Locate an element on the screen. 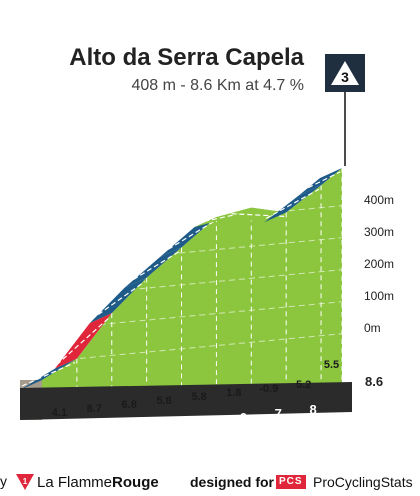  km-marker-label: 7 is located at coordinates (278, 413).